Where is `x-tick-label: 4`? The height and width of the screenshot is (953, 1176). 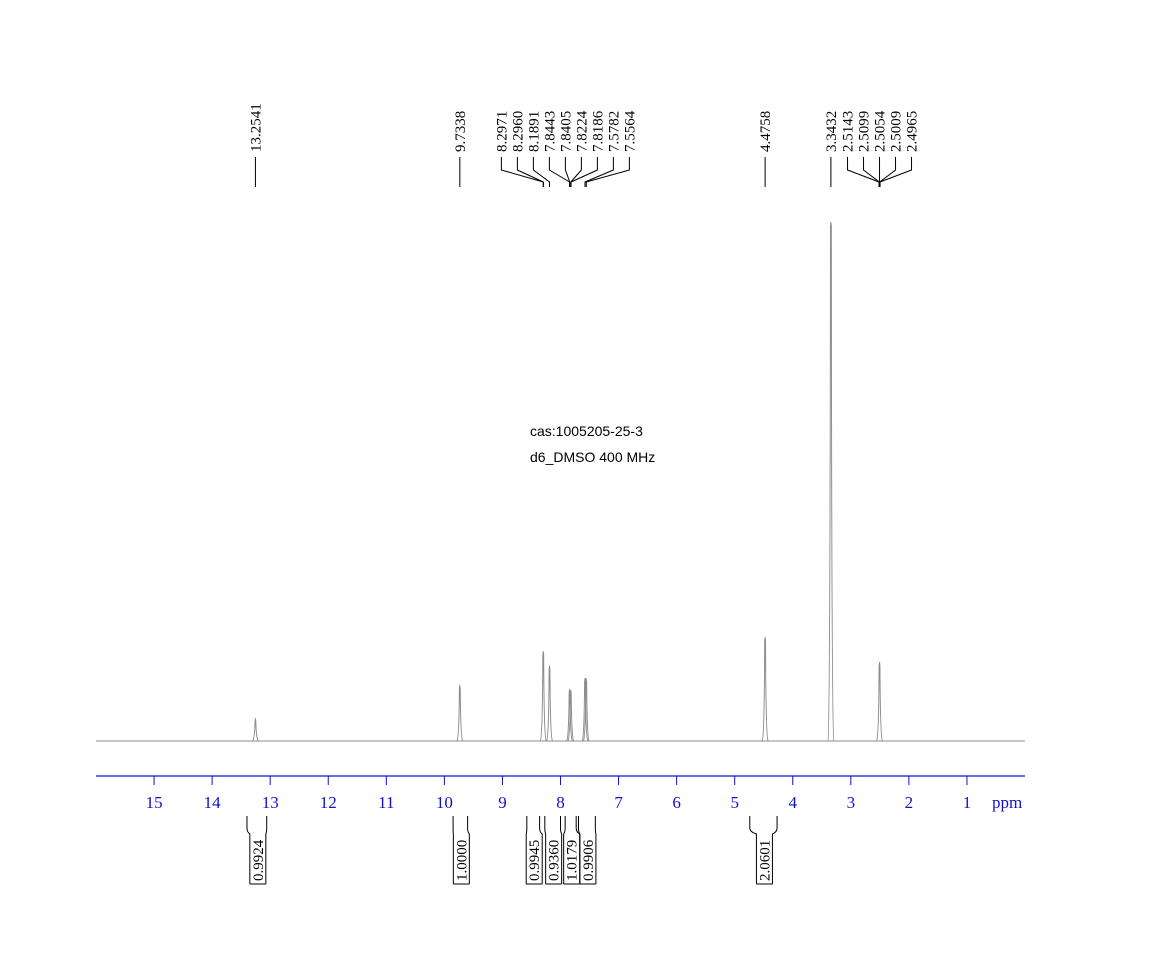
x-tick-label: 4 is located at coordinates (793, 802).